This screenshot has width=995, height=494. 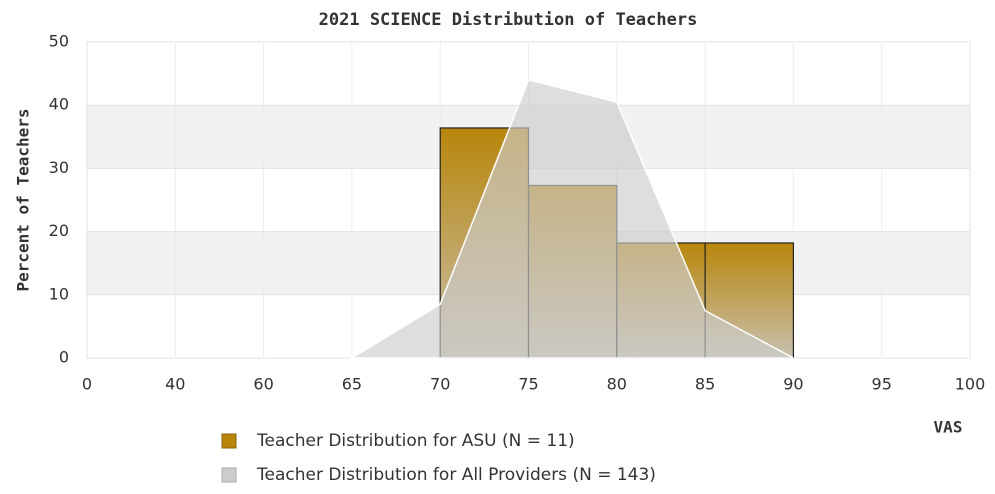 I want to click on x-tick-label: 100, so click(x=970, y=384).